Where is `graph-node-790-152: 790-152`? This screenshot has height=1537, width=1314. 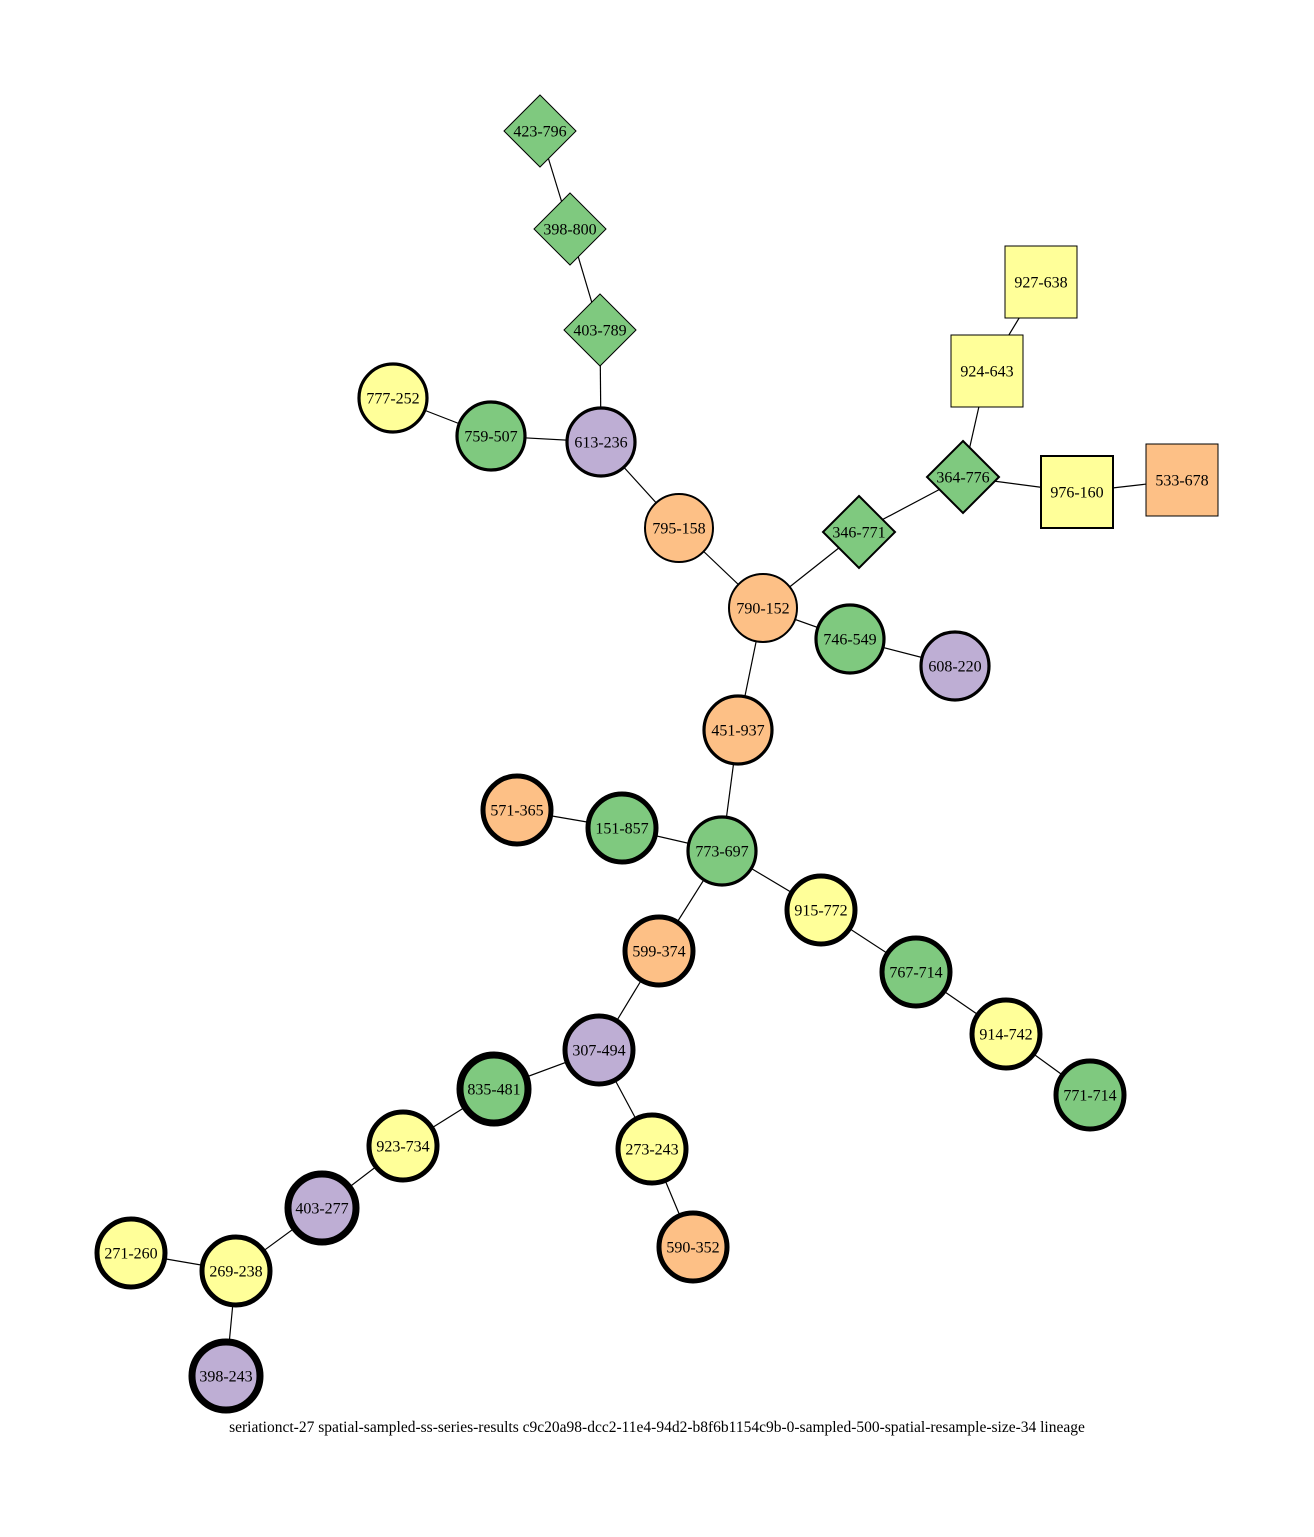 graph-node-790-152: 790-152 is located at coordinates (763, 608).